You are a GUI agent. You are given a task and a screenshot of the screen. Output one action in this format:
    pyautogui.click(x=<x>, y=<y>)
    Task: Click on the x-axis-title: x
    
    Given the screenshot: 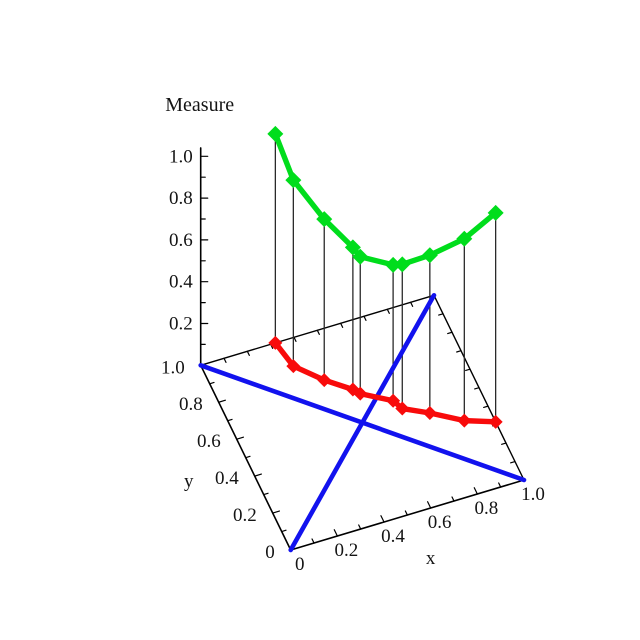 What is the action you would take?
    pyautogui.click(x=431, y=558)
    